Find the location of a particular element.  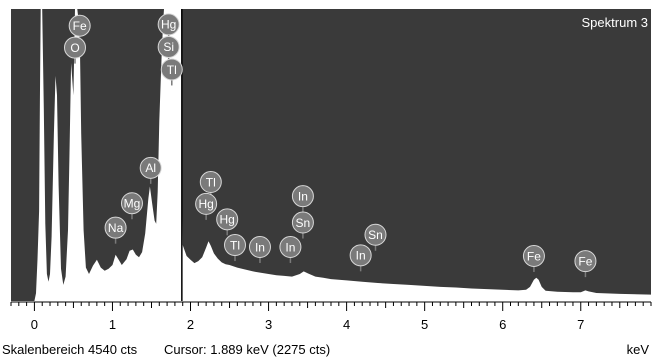

element-label-mg: Mg is located at coordinates (131, 206).